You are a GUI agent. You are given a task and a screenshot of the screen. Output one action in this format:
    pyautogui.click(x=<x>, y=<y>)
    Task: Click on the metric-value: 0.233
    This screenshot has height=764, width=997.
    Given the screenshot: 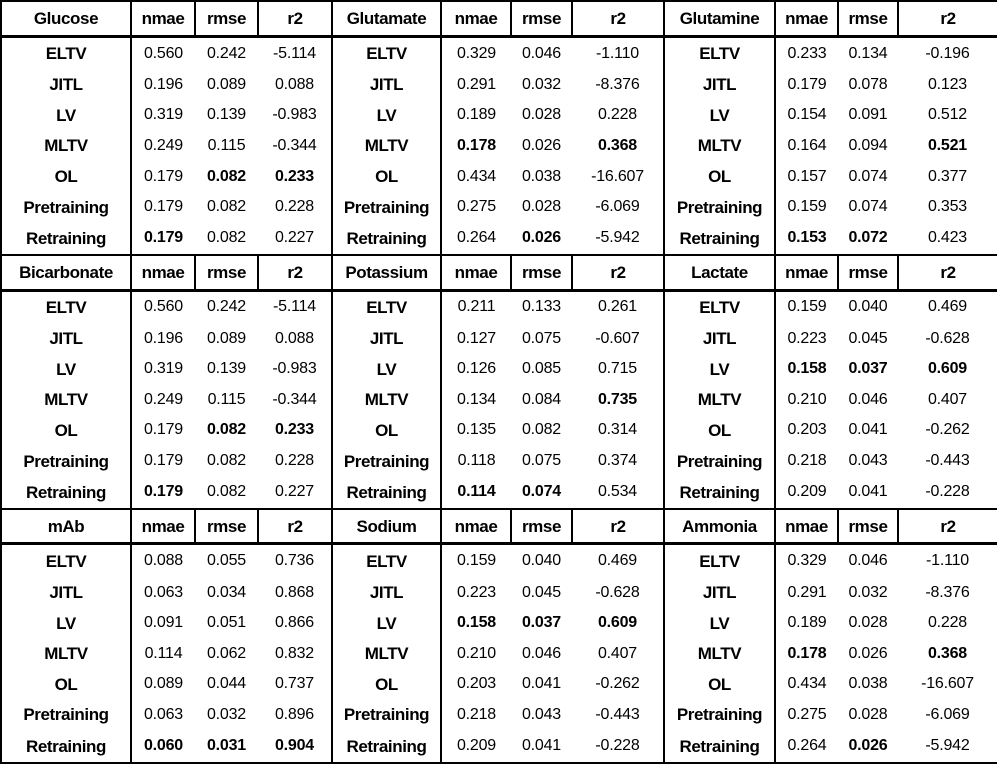 What is the action you would take?
    pyautogui.click(x=295, y=430)
    